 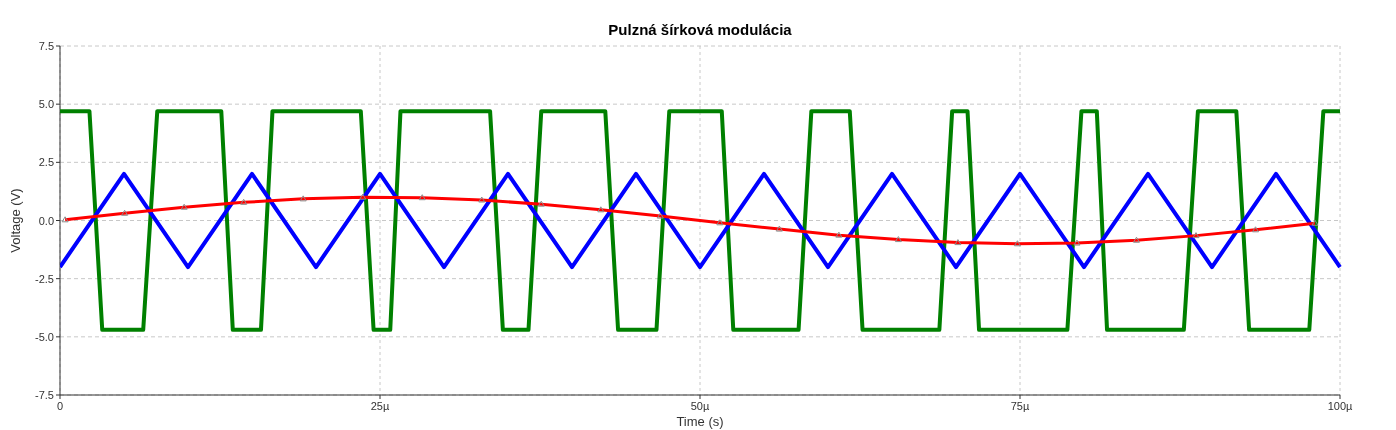 What do you see at coordinates (1020, 406) in the screenshot?
I see `x-tick-label: 75µ` at bounding box center [1020, 406].